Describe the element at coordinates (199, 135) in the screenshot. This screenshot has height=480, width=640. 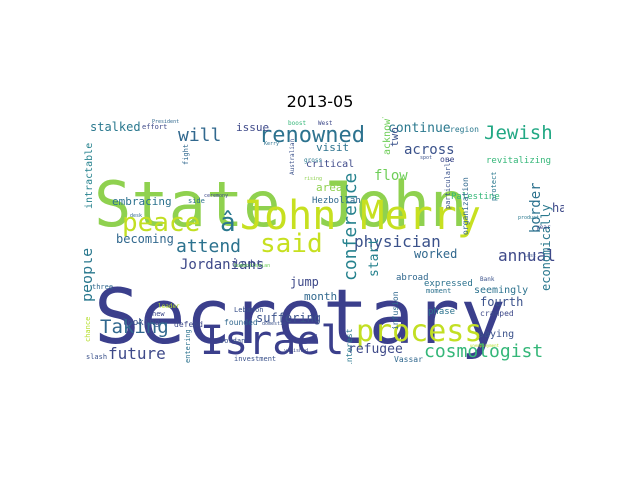
I see `cloud-word: will` at that location.